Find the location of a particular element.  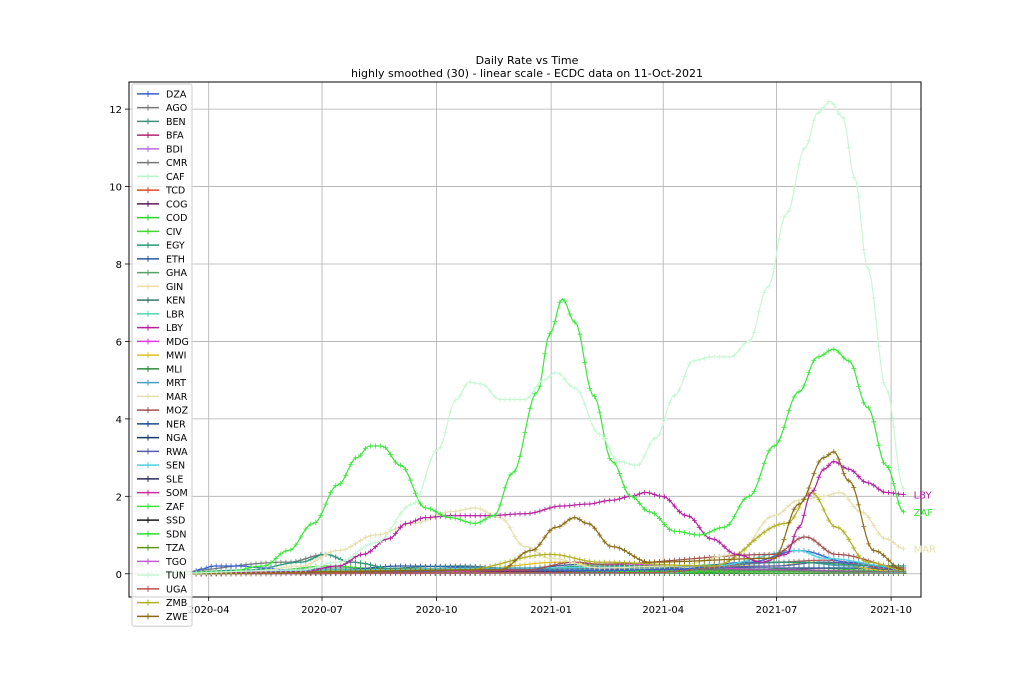

y-axis: 0 2 4 6 8 10 12 is located at coordinates (119, 343).